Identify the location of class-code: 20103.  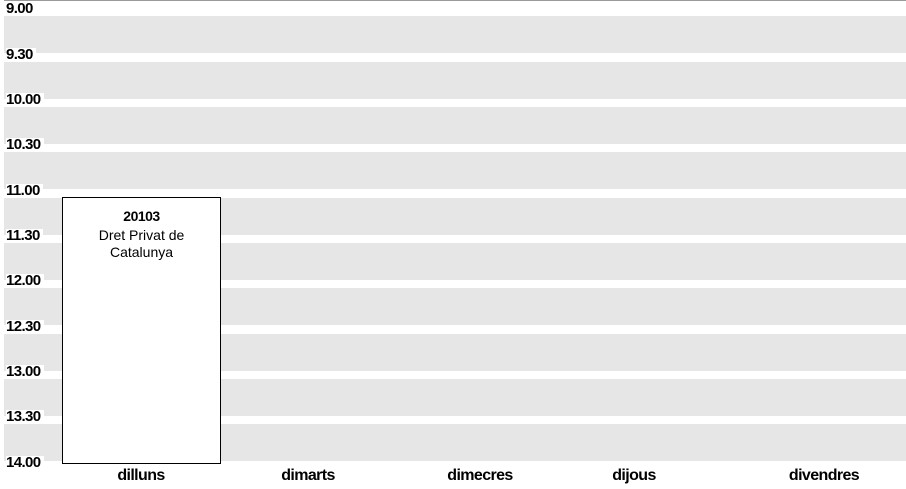
(141, 216).